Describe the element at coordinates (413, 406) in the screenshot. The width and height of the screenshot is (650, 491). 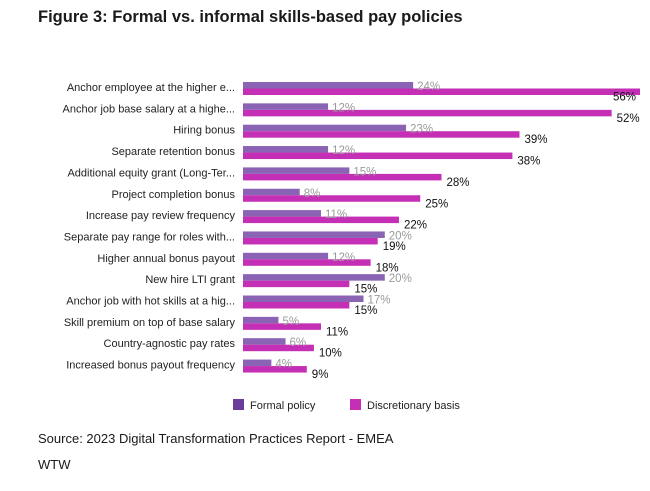
I see `legend-label: Discretionary basis` at that location.